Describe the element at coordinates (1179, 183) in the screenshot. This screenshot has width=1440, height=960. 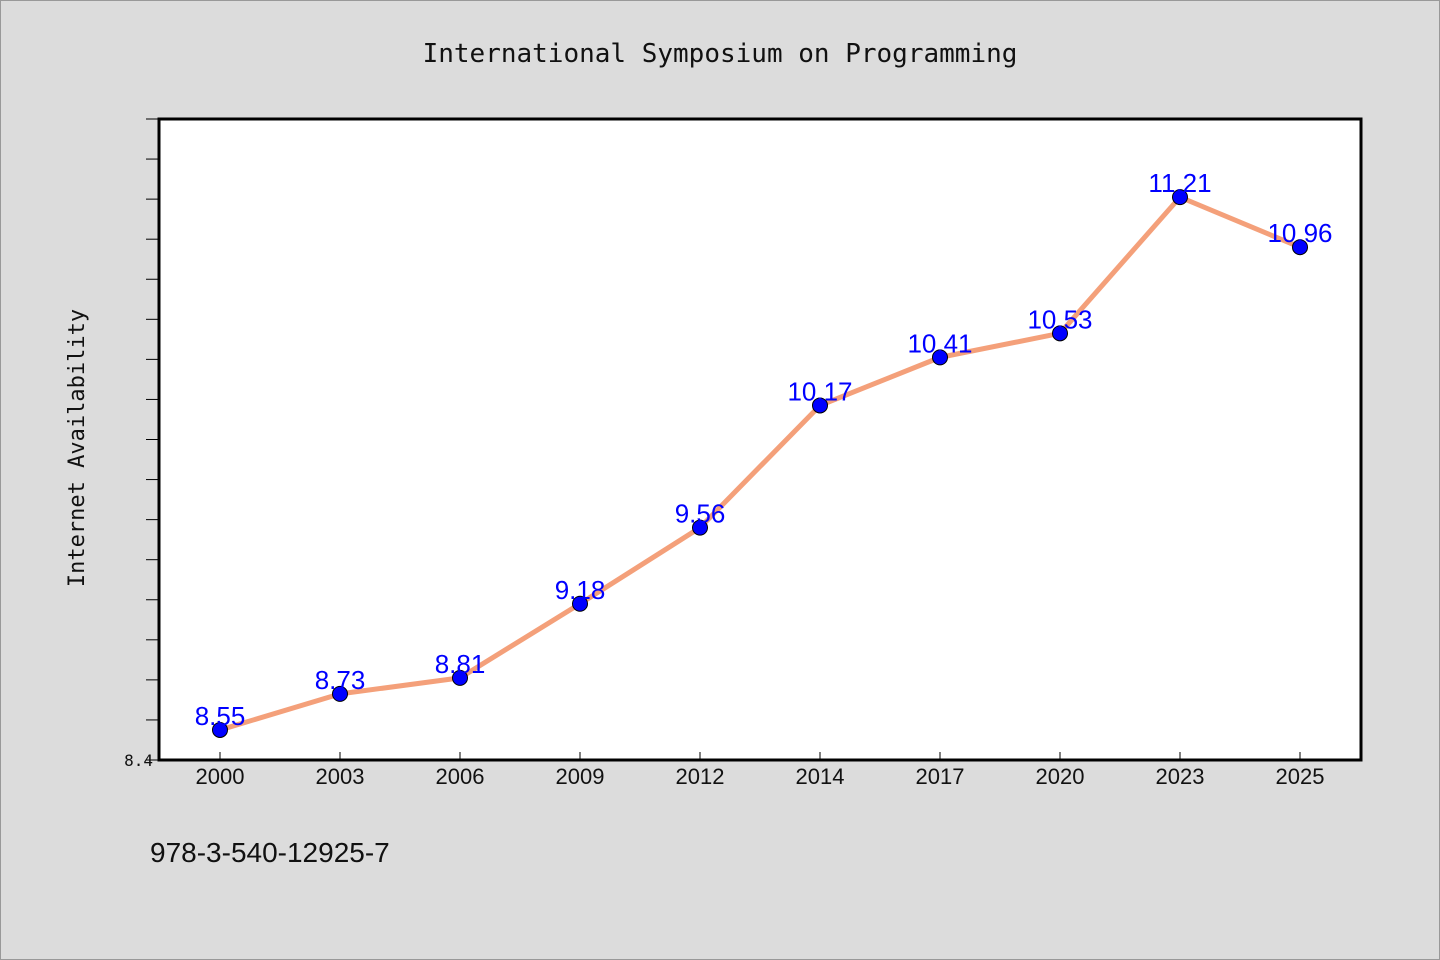
I see `data-label: 11.21` at that location.